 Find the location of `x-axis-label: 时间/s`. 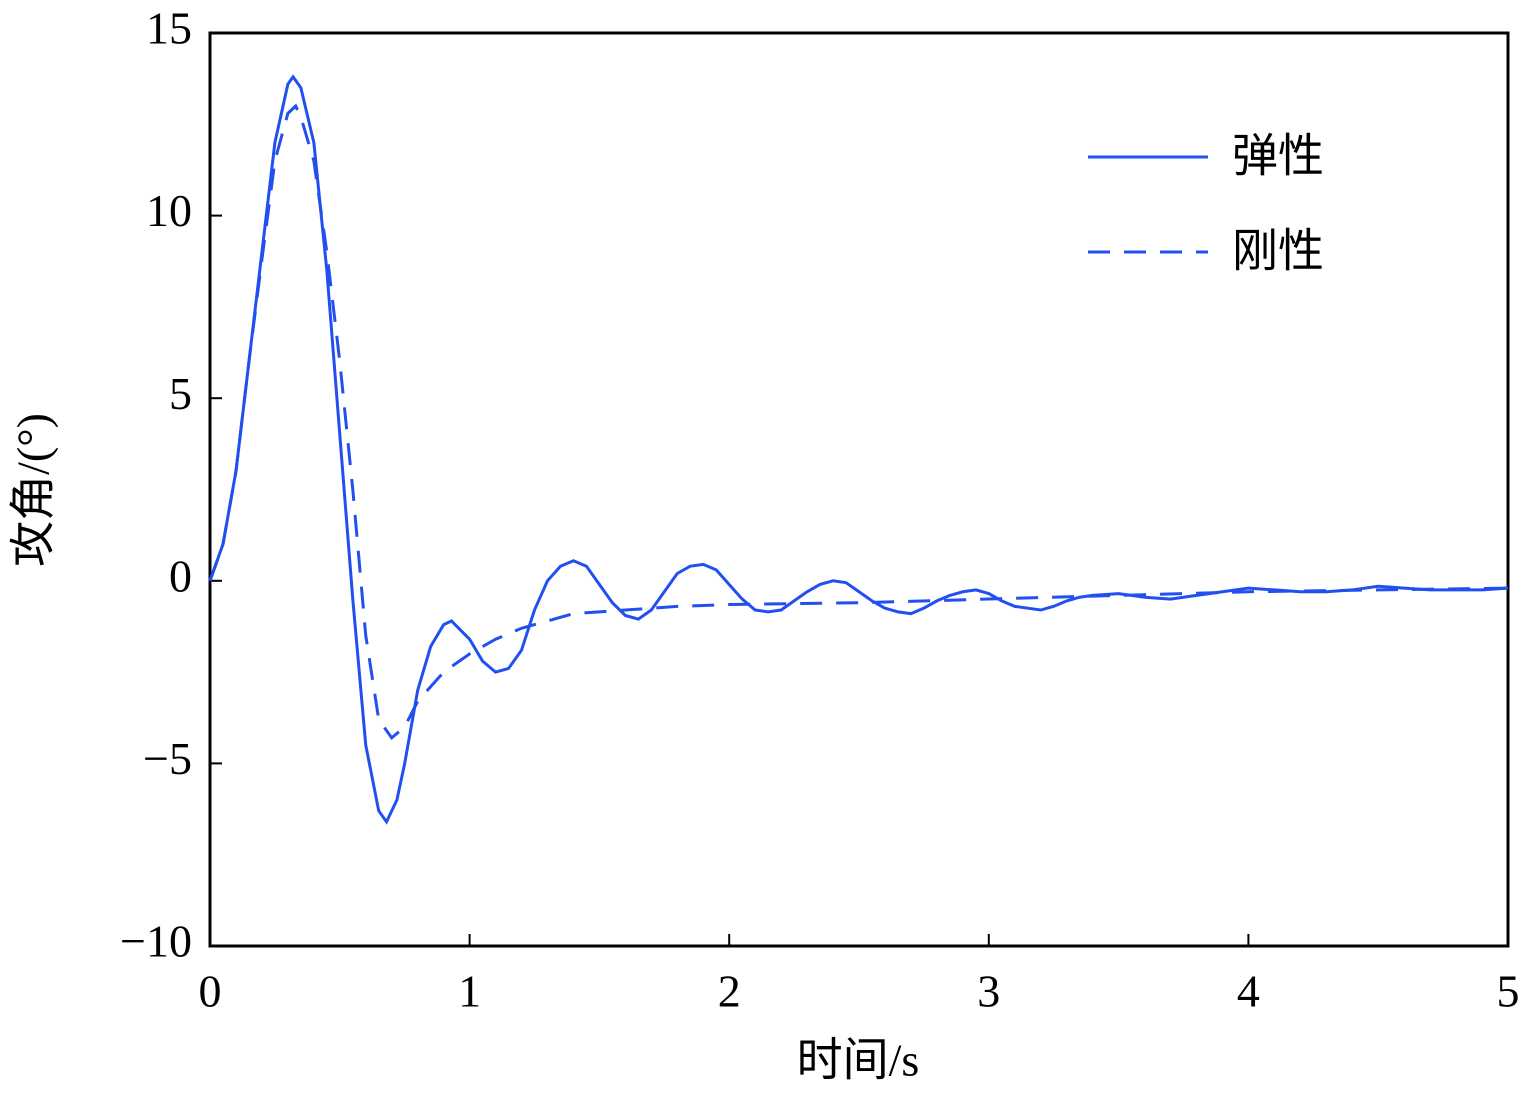

x-axis-label: 时间/s is located at coordinates (858, 1060).